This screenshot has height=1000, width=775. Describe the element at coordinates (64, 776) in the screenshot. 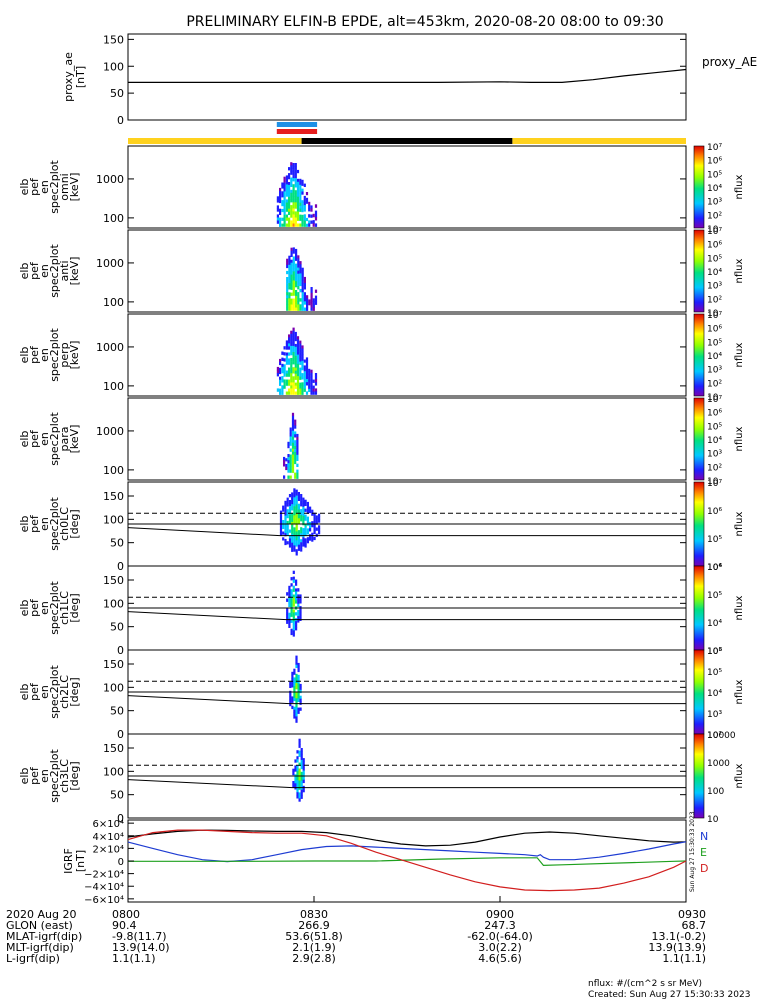

I see `ylabel-9-4: ch3LC` at that location.